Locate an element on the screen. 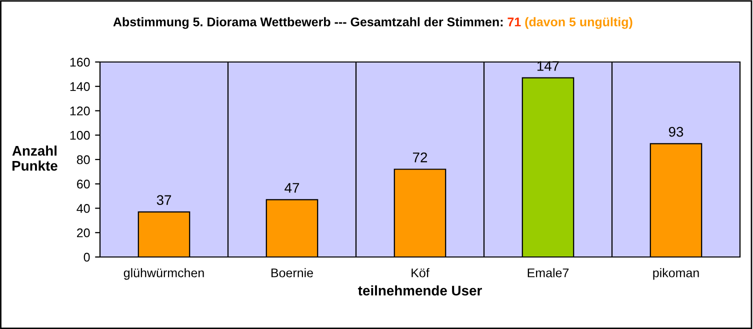 This screenshot has width=753, height=329. x-tick-label: Emale7 is located at coordinates (548, 273).